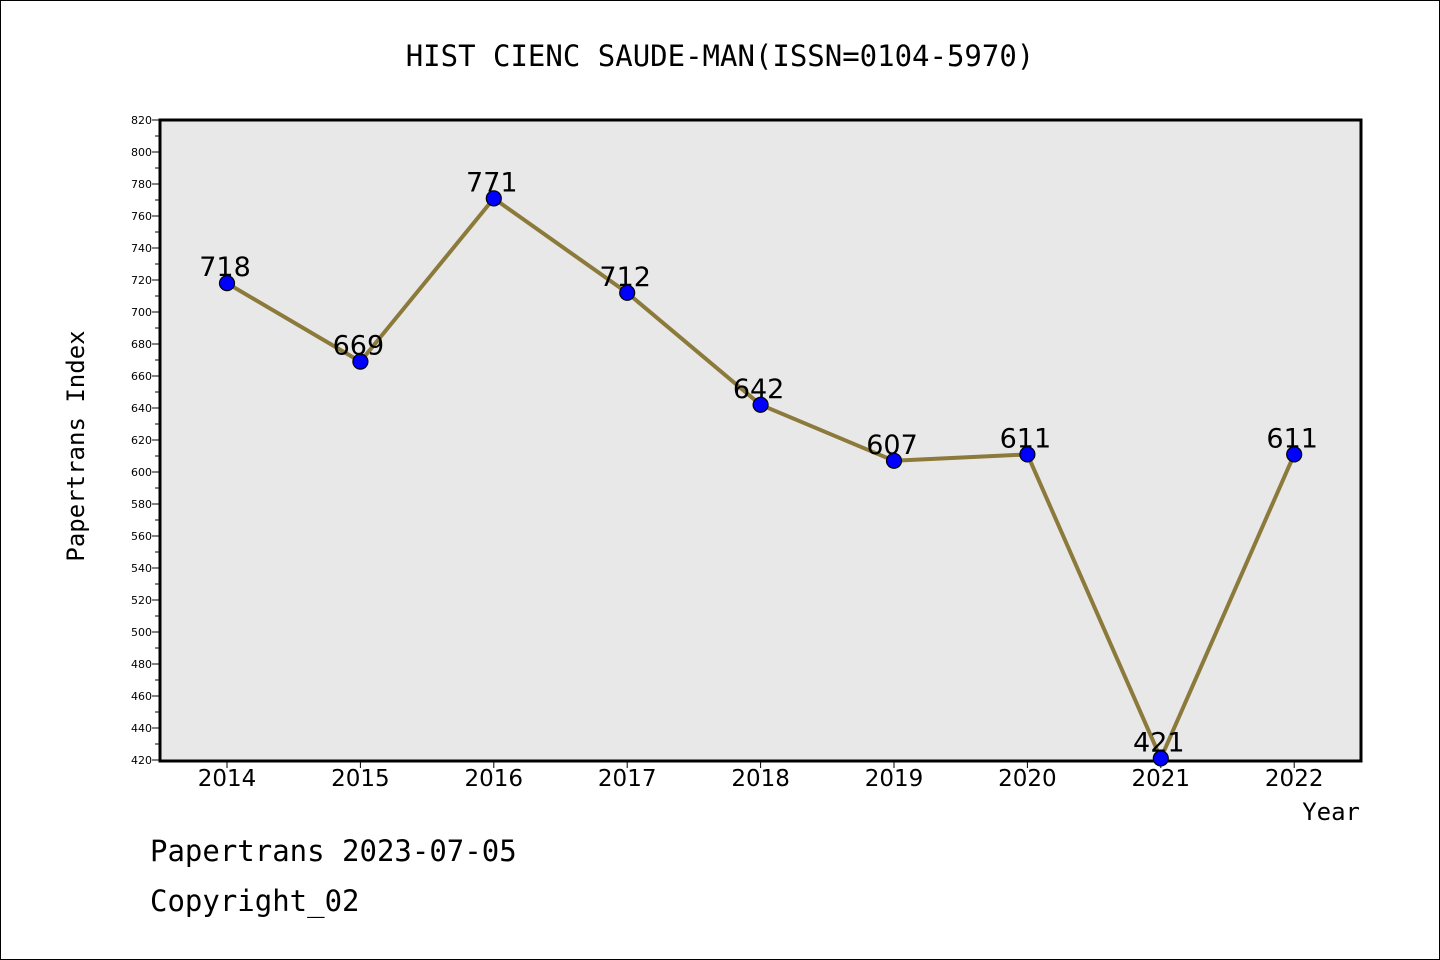  Describe the element at coordinates (141, 472) in the screenshot. I see `y-tick-label: 600` at that location.